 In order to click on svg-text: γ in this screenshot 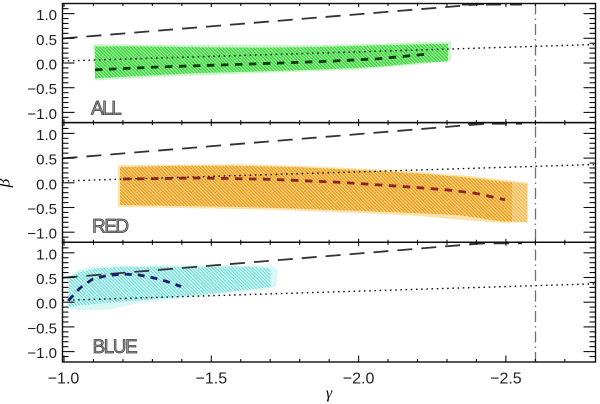, I will do `click(329, 393)`.